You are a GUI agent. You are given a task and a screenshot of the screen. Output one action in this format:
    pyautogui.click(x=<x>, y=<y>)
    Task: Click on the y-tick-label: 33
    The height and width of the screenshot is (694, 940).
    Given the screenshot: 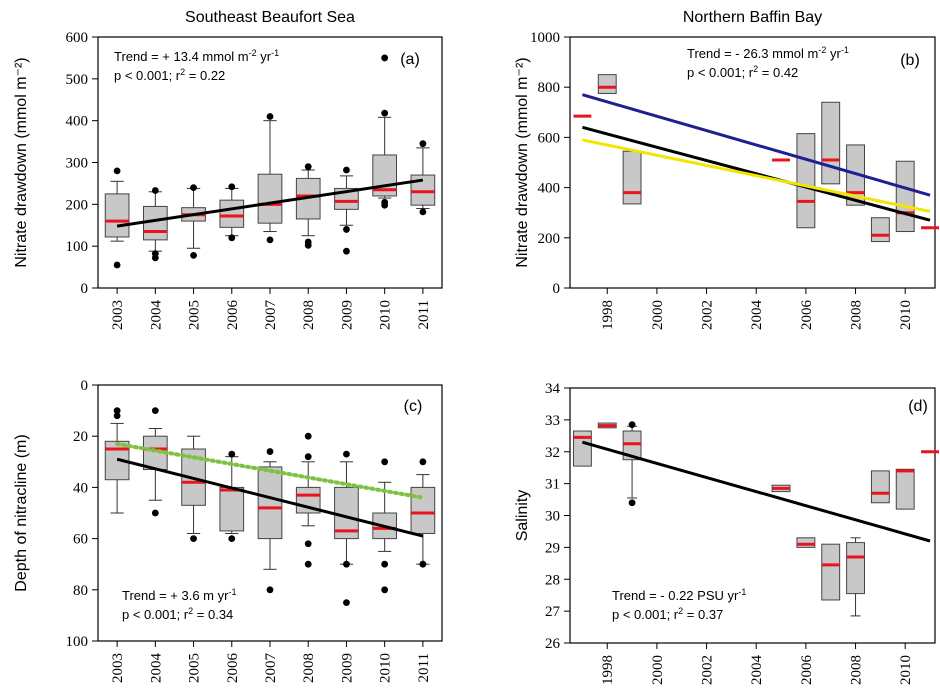 What is the action you would take?
    pyautogui.click(x=552, y=421)
    